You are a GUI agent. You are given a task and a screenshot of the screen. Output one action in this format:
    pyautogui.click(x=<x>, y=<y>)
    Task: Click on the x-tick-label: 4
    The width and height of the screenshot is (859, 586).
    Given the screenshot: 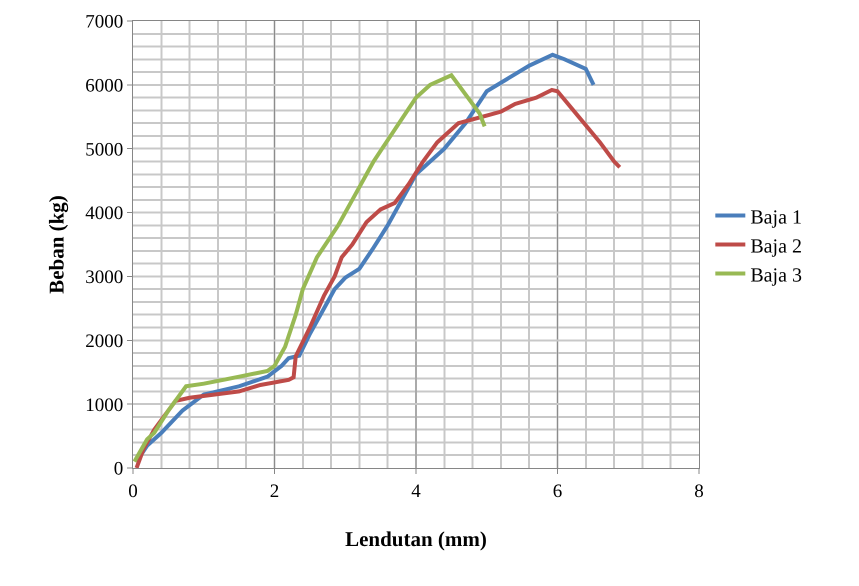 What is the action you would take?
    pyautogui.click(x=416, y=491)
    